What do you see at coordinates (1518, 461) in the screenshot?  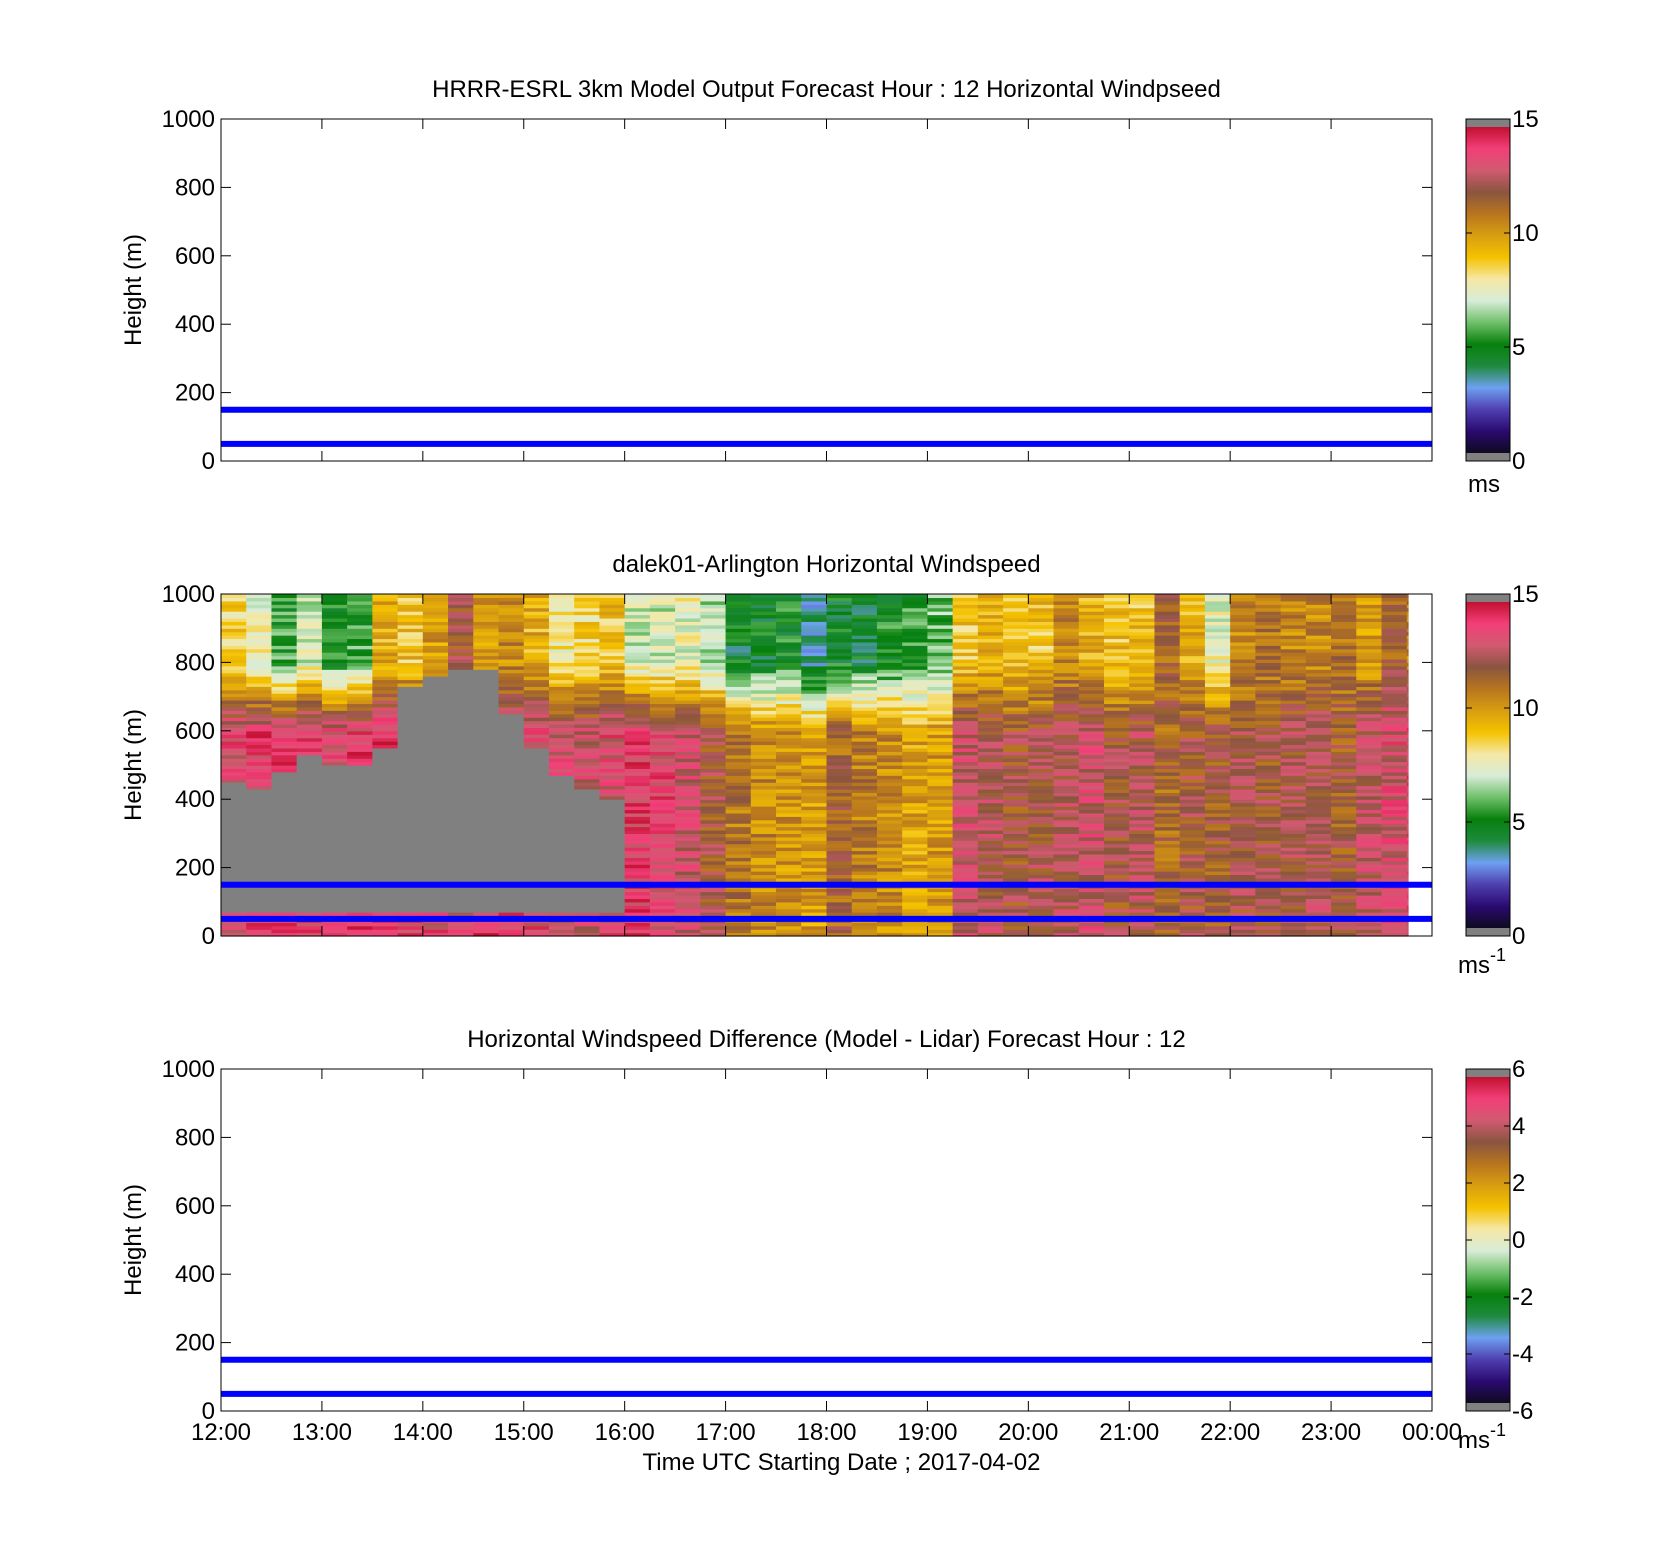 I see `colorbar-tick-label: 0` at bounding box center [1518, 461].